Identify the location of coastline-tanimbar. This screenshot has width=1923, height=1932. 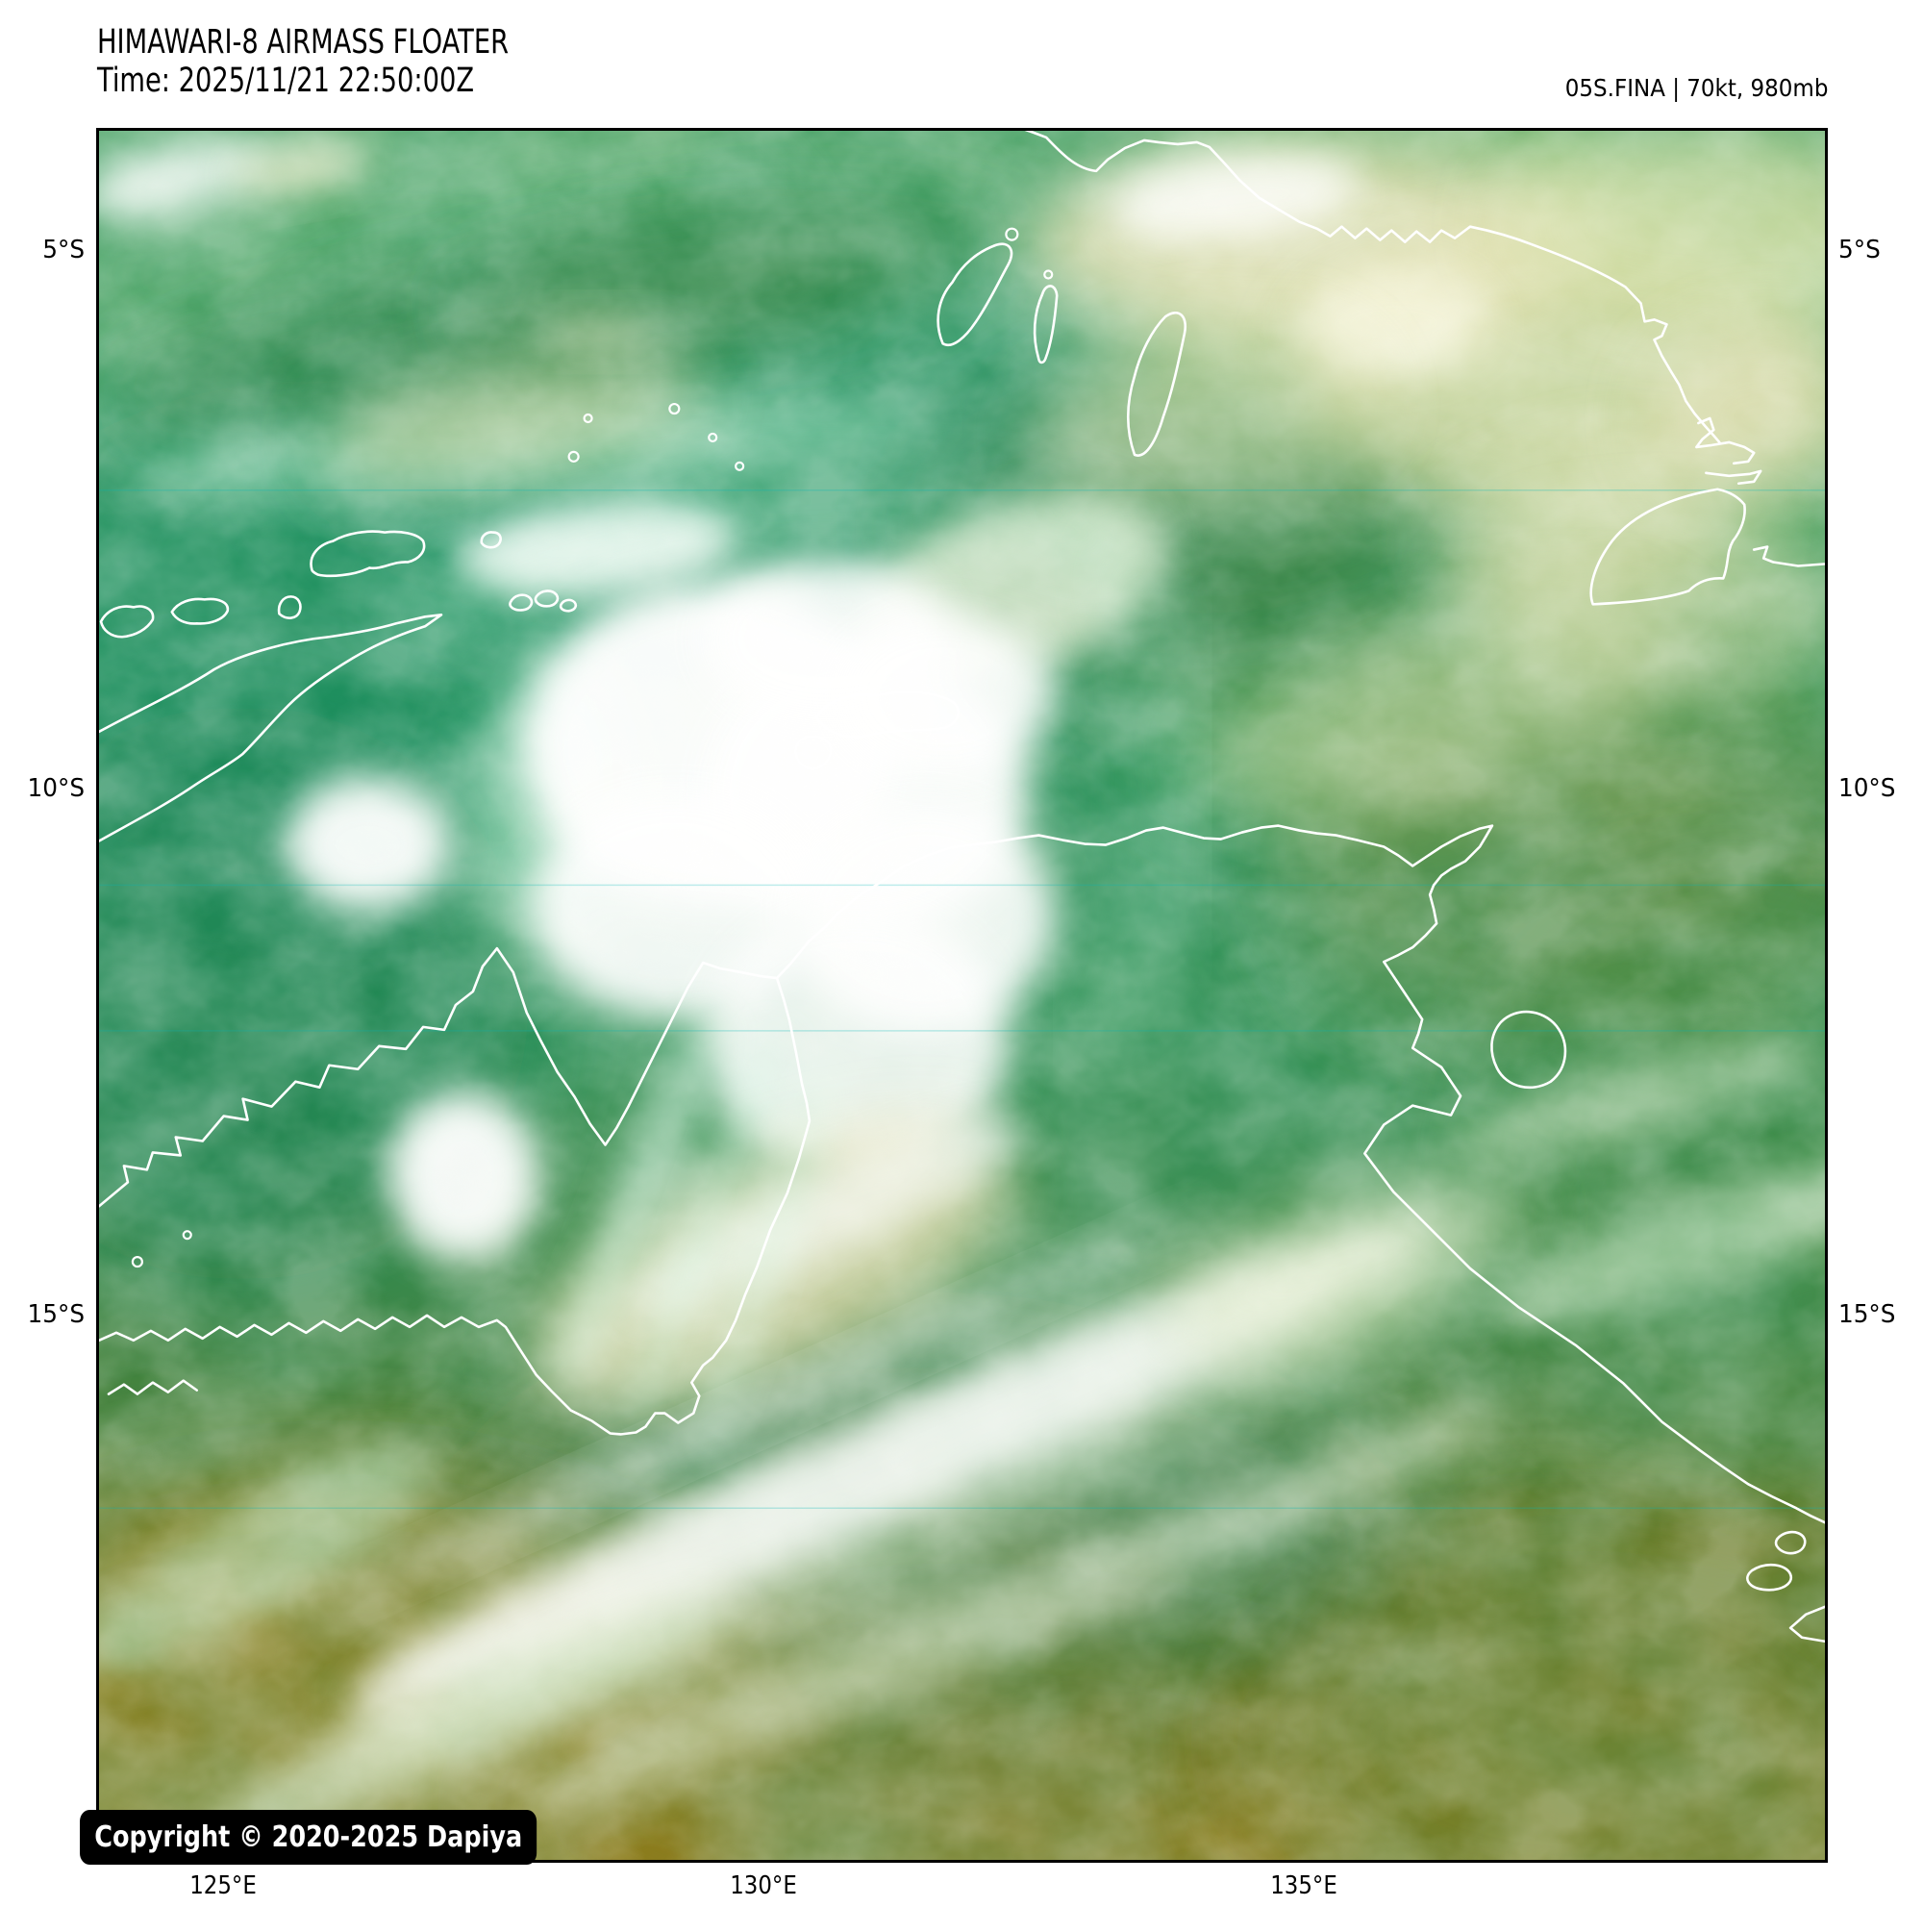
(975, 294).